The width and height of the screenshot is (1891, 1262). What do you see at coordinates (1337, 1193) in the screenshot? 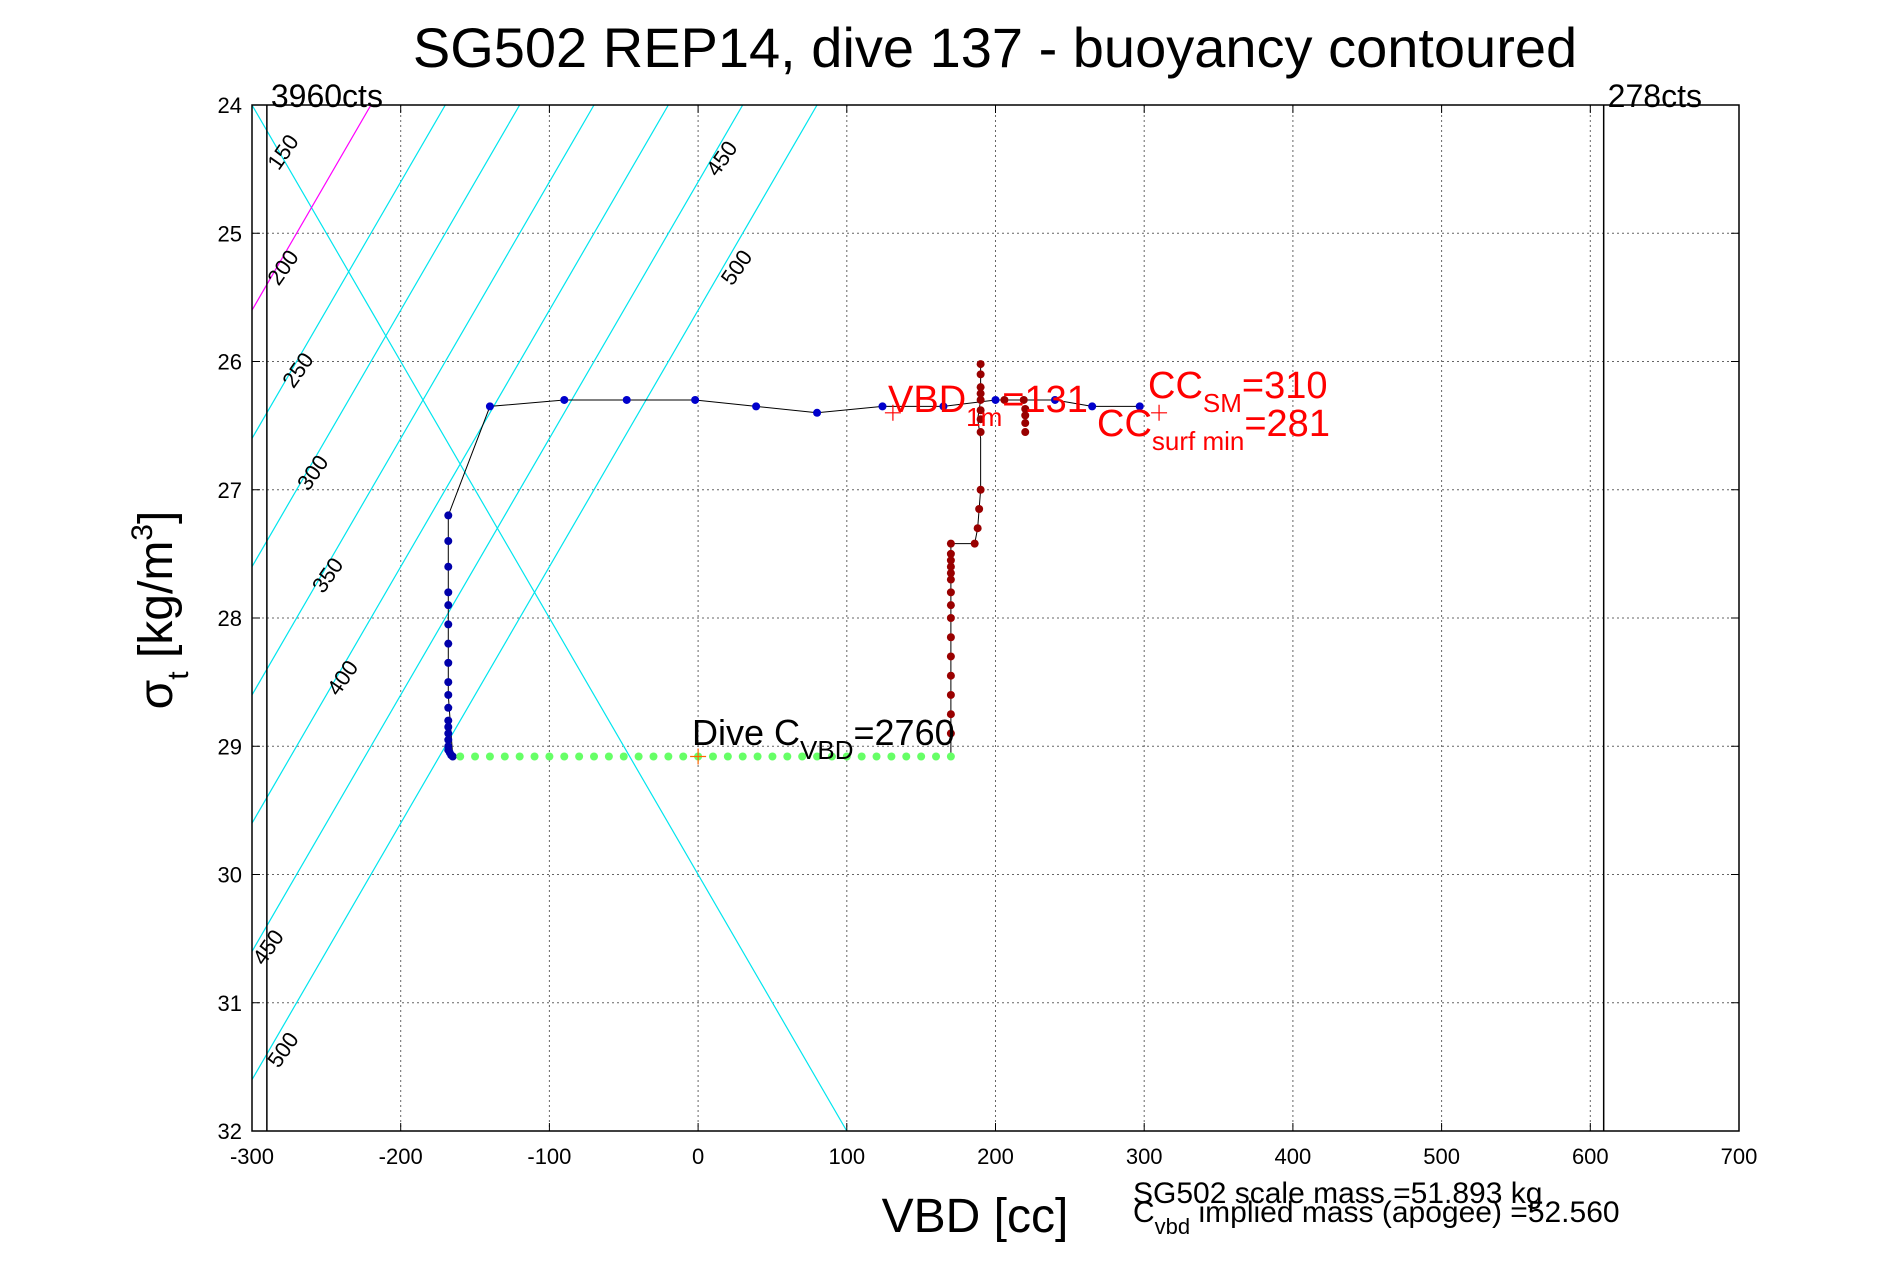
I see `scale-mass-note: SG502 scale mass =51.893 kg` at bounding box center [1337, 1193].